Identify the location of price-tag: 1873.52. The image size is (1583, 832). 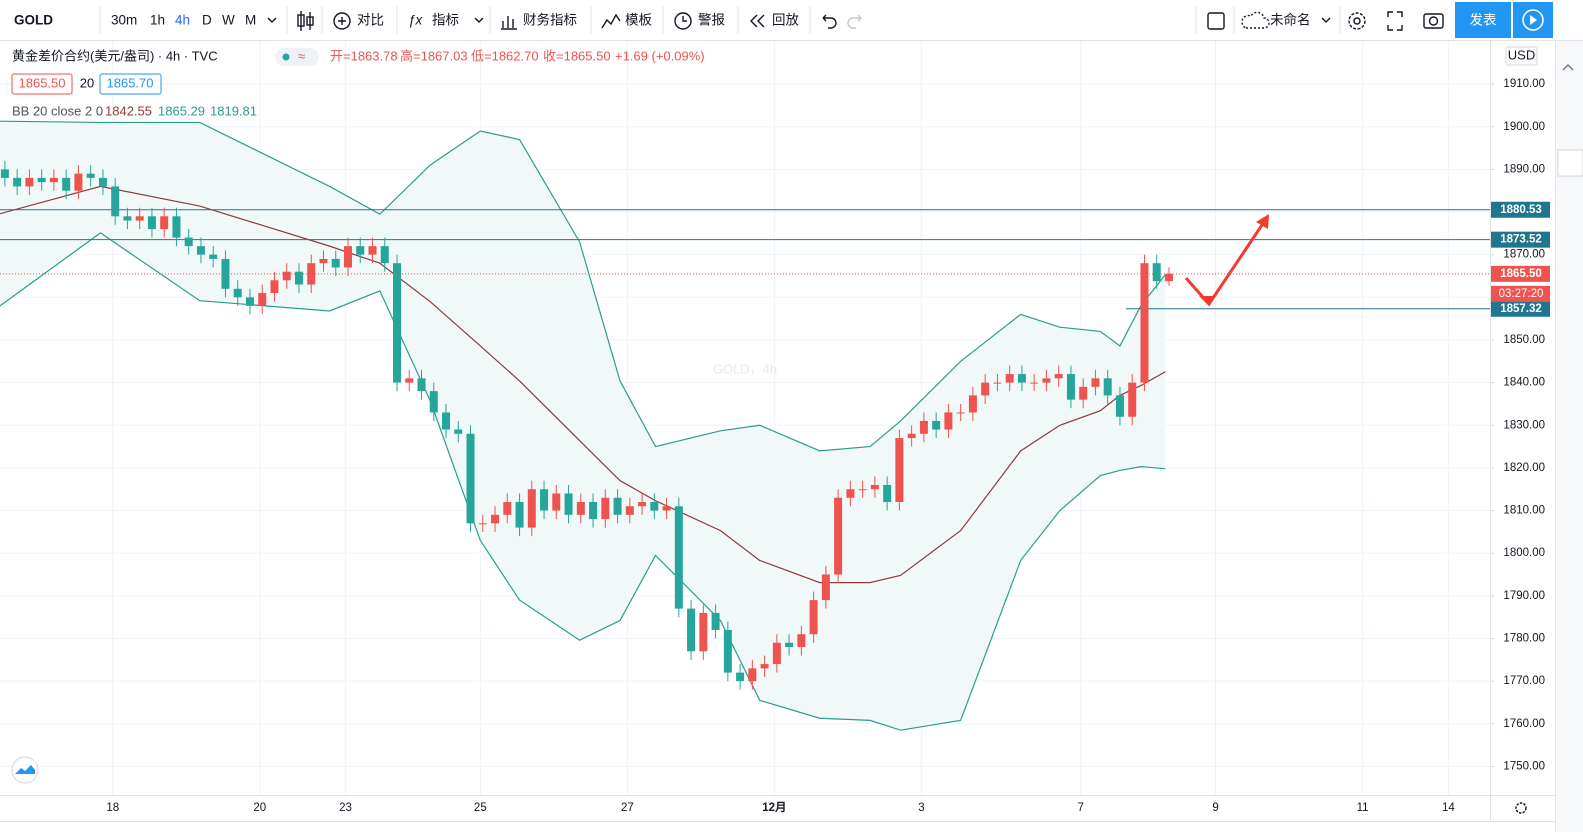
(1521, 240).